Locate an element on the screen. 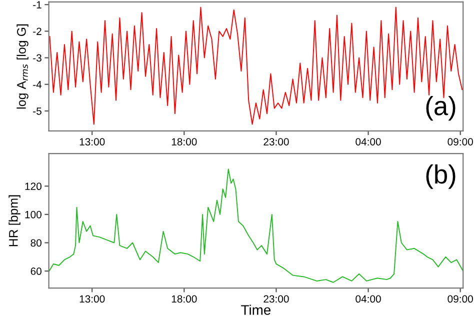 Image resolution: width=474 pixels, height=324 pixels. y-axis-title: log A$_{rms}$ [log G] is located at coordinates (22, 66).